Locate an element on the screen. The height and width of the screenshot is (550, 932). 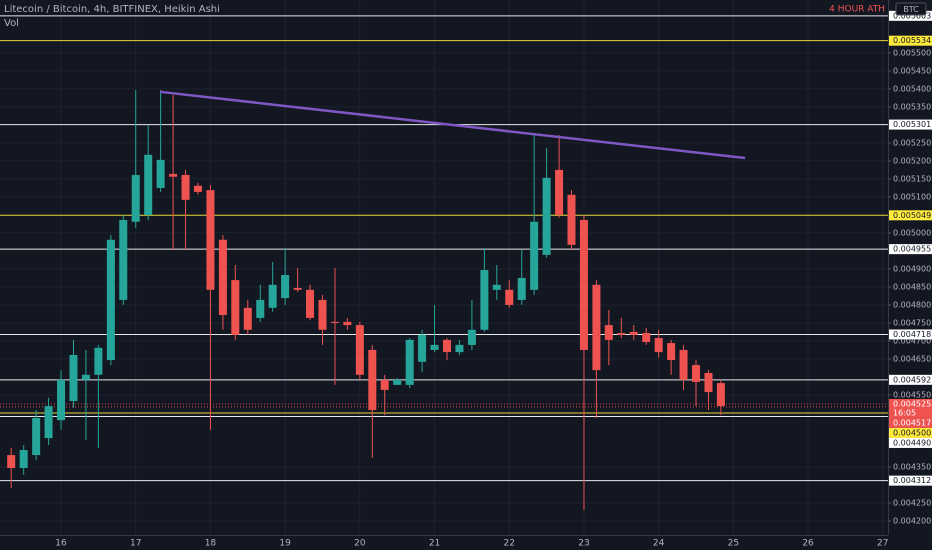
y-tick-label: 0.004800 is located at coordinates (912, 304).